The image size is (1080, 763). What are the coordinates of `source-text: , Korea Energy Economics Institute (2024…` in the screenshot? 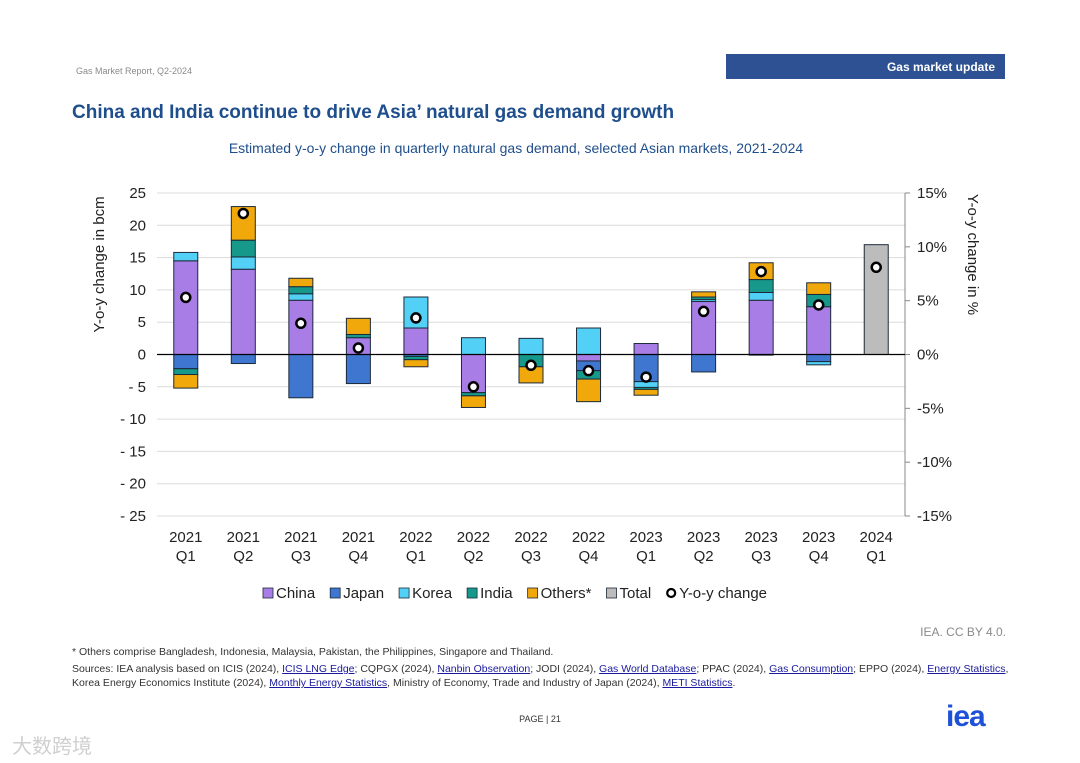 It's located at (540, 676).